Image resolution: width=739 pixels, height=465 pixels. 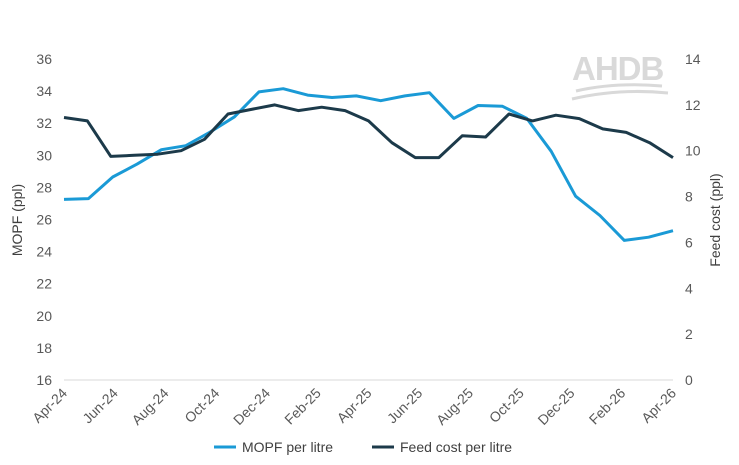 What do you see at coordinates (44, 284) in the screenshot?
I see `y-left-tick-label: 22` at bounding box center [44, 284].